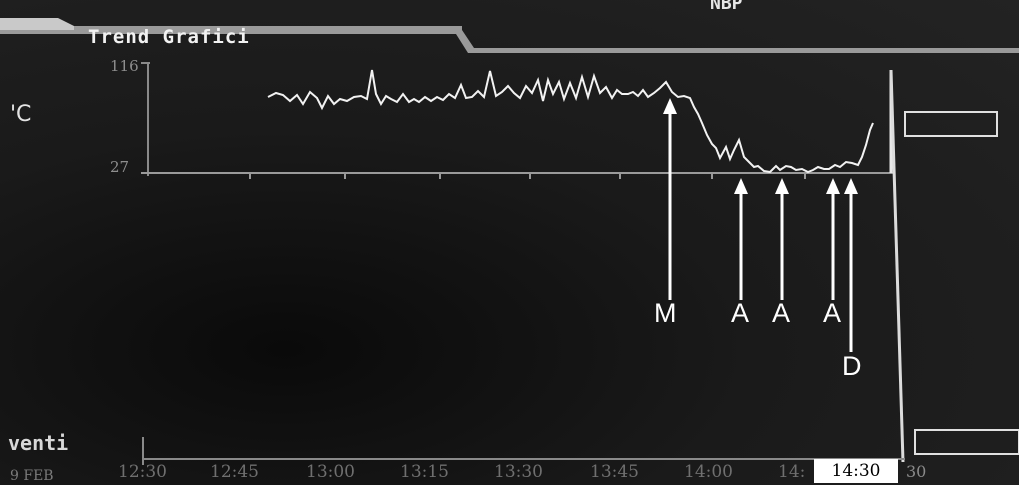  Describe the element at coordinates (570, 121) in the screenshot. I see `trend-line` at that location.